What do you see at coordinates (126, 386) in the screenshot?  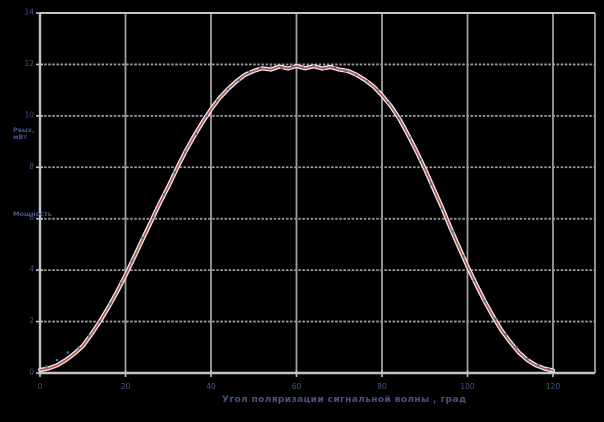 I see `x-tick-label: 20` at bounding box center [126, 386].